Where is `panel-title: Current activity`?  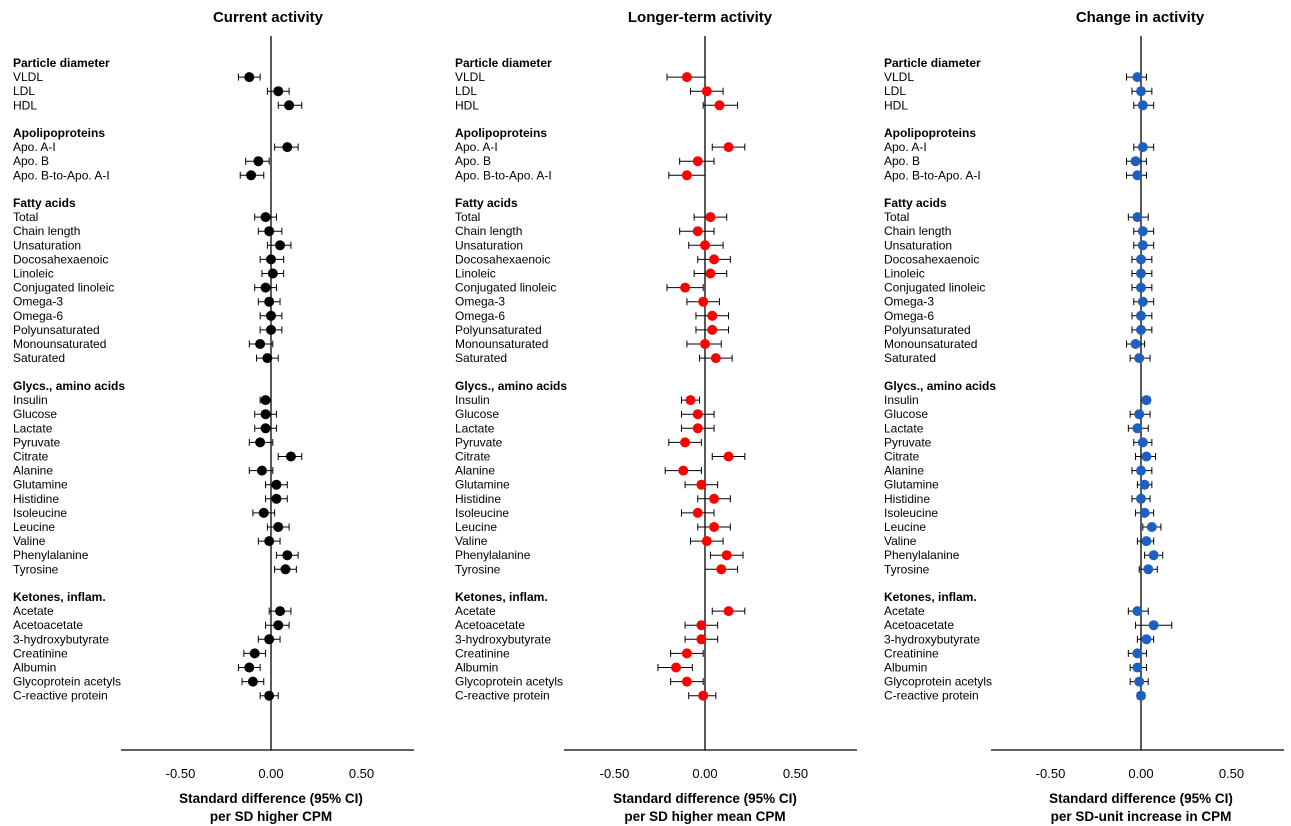
panel-title: Current activity is located at coordinates (268, 17).